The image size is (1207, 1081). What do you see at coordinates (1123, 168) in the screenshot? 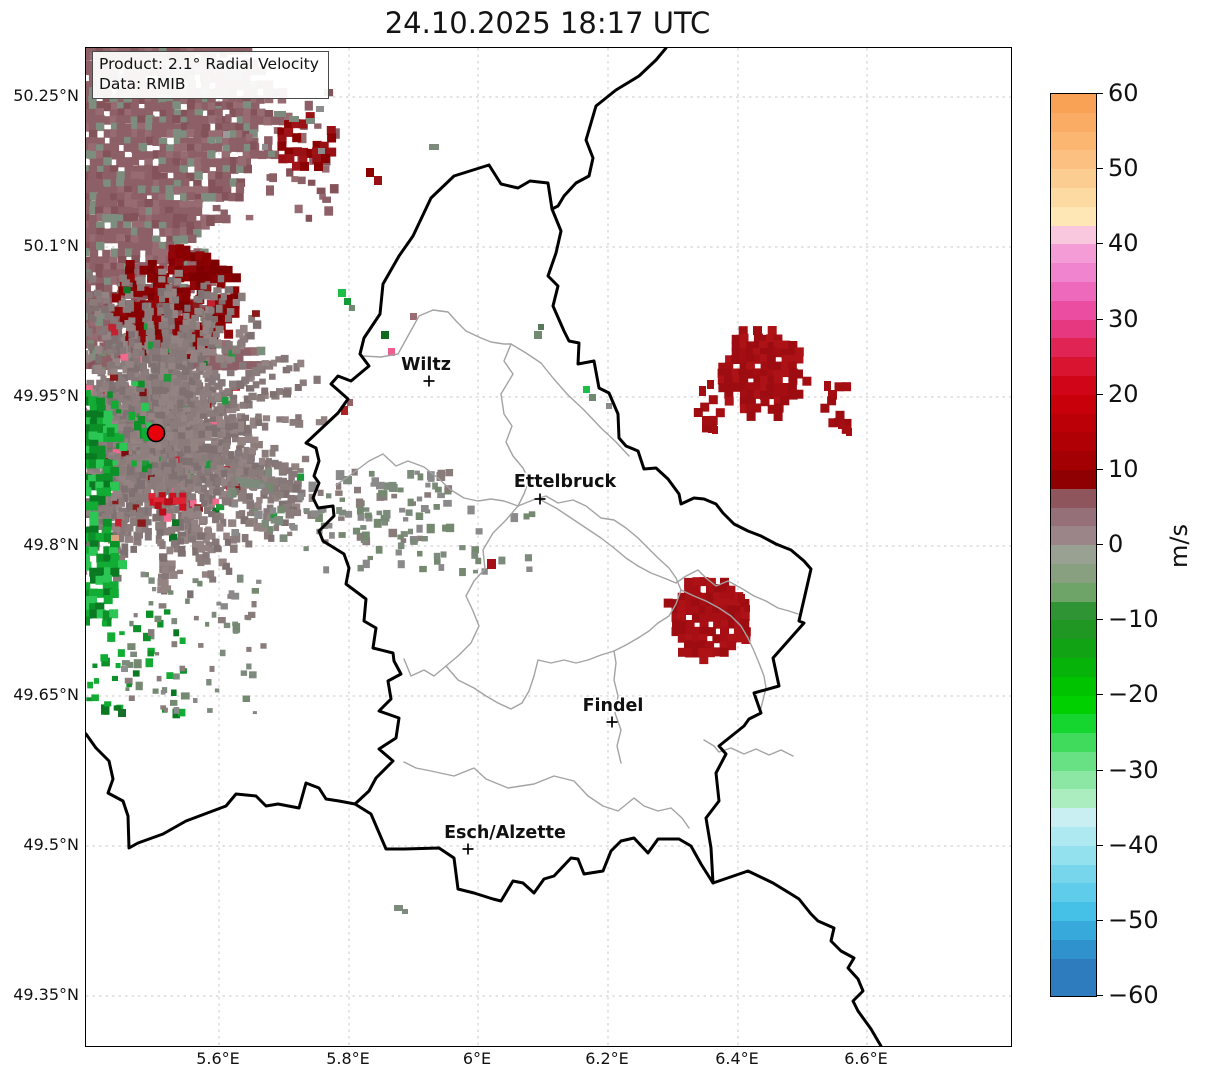
I see `colorbar-tick-label: 50` at bounding box center [1123, 168].